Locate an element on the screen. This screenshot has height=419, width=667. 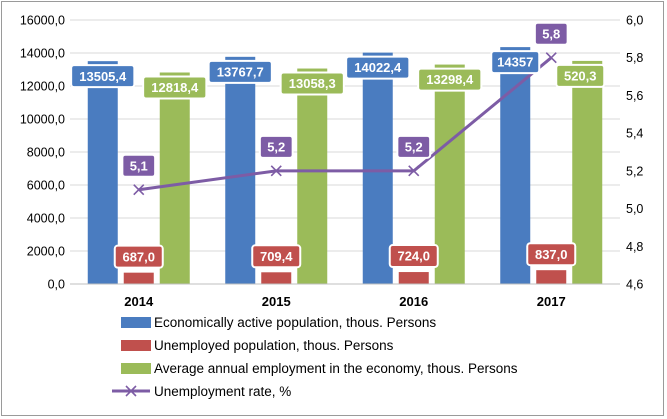
legend-label: Unemployed population, thous. Persons is located at coordinates (274, 345).